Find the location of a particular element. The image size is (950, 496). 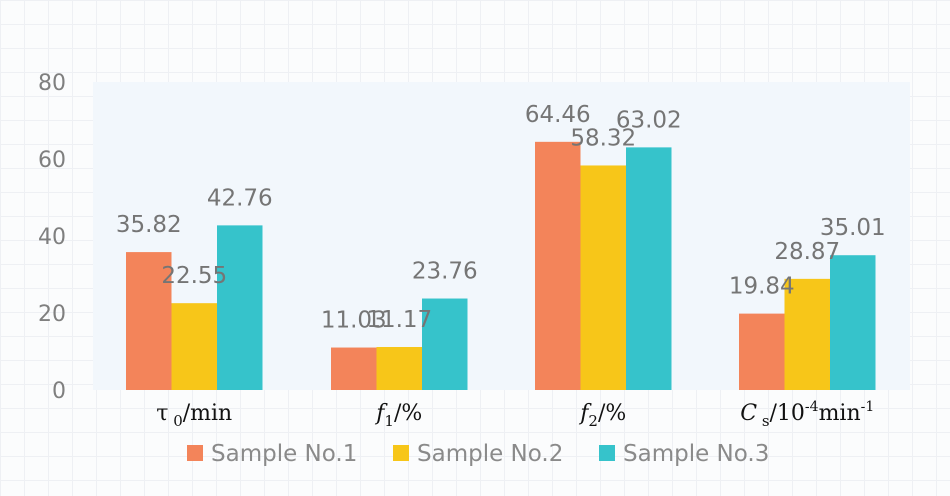

legend-label: Sample No.3 is located at coordinates (696, 454).